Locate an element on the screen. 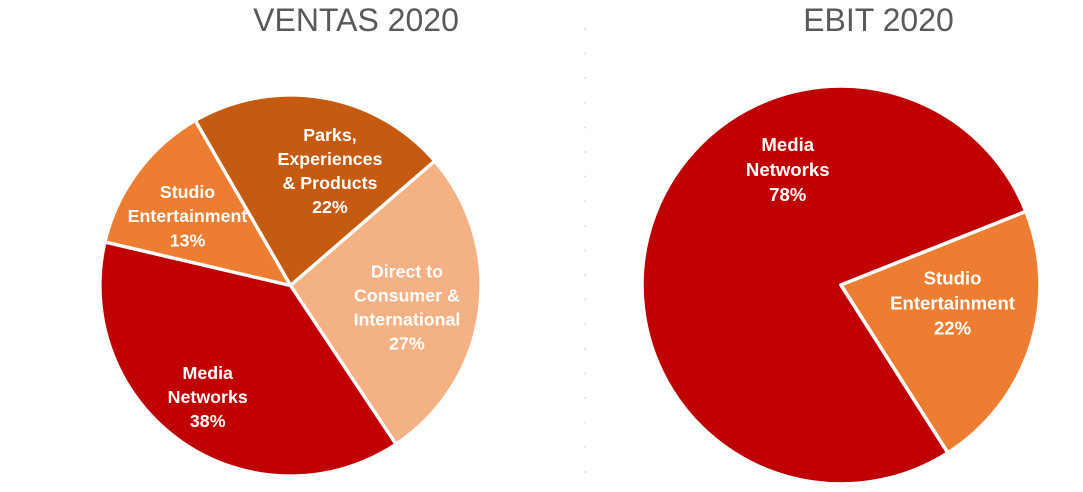 The height and width of the screenshot is (492, 1083). ebit-chart-title: EBIT 2020 is located at coordinates (878, 20).